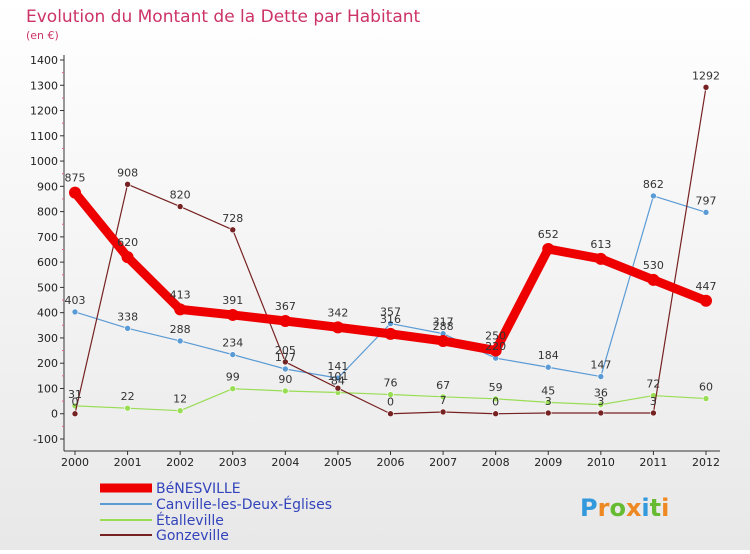 This screenshot has width=750, height=554. I want to click on x-tick-label: 2009, so click(548, 462).